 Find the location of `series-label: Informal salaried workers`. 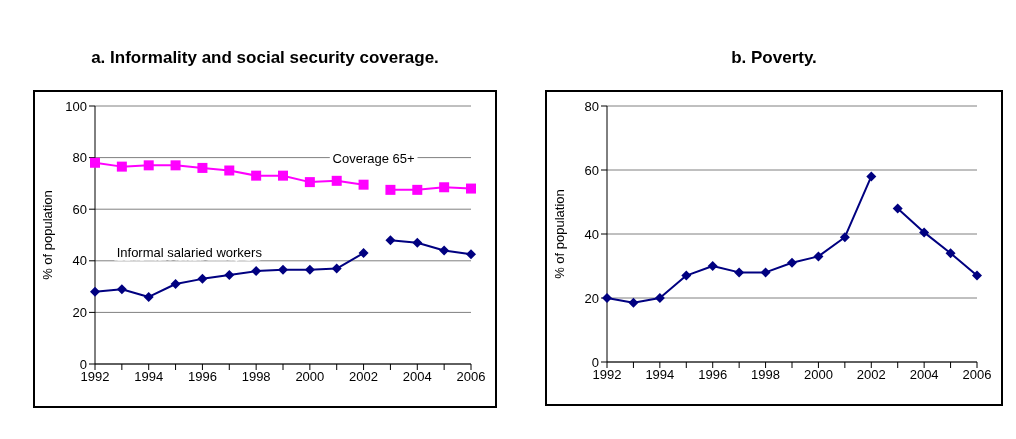

series-label: Informal salaried workers is located at coordinates (189, 252).